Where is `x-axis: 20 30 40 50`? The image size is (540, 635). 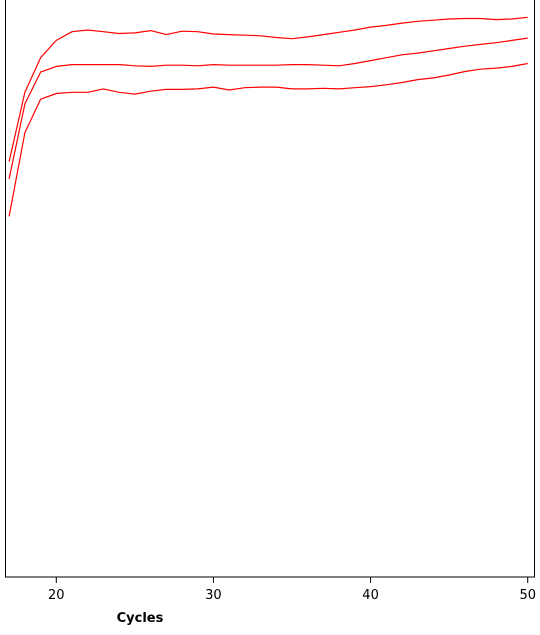
x-axis: 20 30 40 50 is located at coordinates (292, 590).